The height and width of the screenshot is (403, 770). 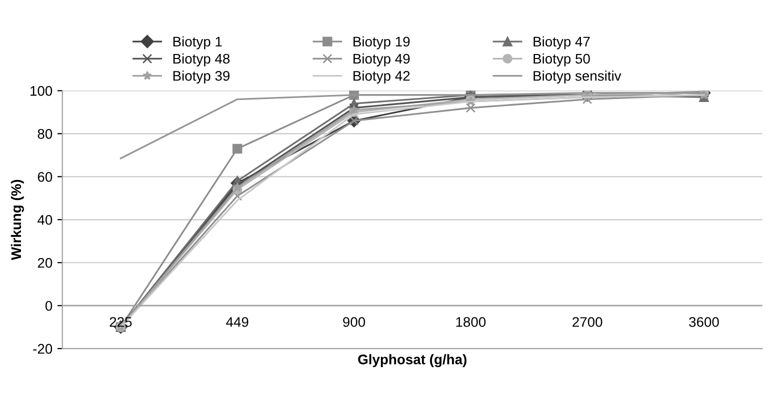 What do you see at coordinates (48, 305) in the screenshot?
I see `y-tick-label: 0` at bounding box center [48, 305].